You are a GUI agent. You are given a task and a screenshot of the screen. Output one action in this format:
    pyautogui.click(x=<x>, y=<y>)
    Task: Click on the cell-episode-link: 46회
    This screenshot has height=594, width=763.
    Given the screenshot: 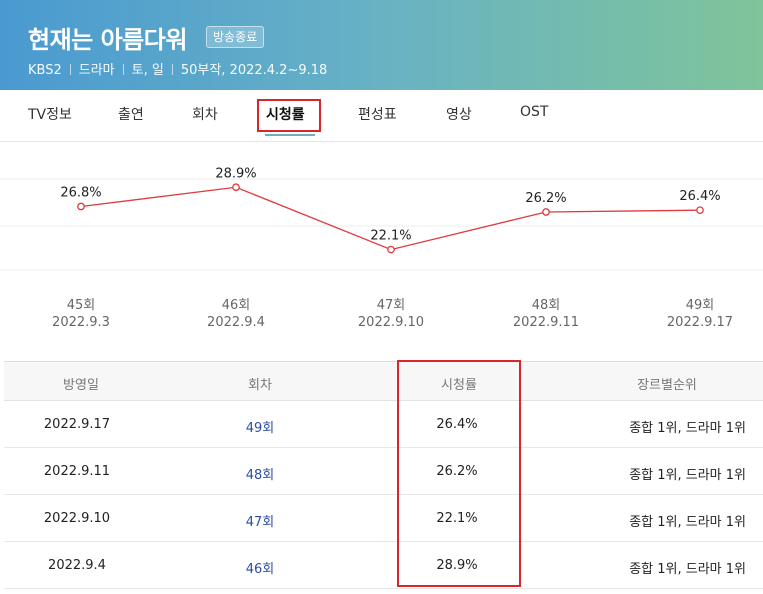 What is the action you would take?
    pyautogui.click(x=260, y=569)
    